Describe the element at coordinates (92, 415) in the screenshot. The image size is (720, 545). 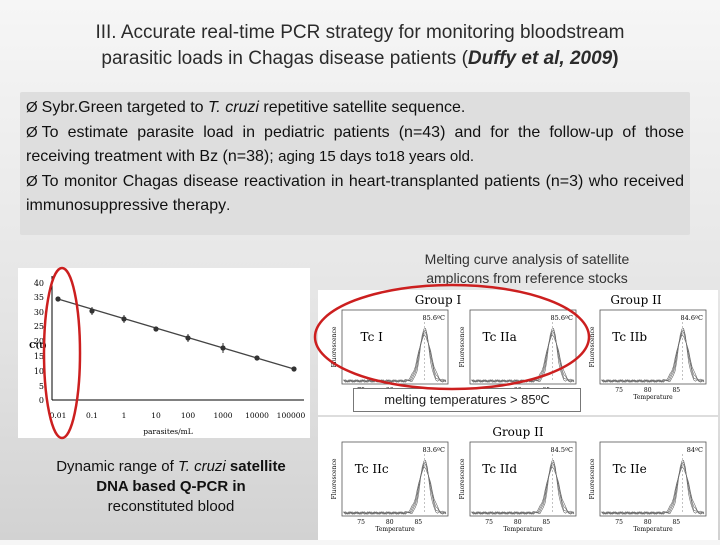
I see `x-tick: 0.1` at that location.